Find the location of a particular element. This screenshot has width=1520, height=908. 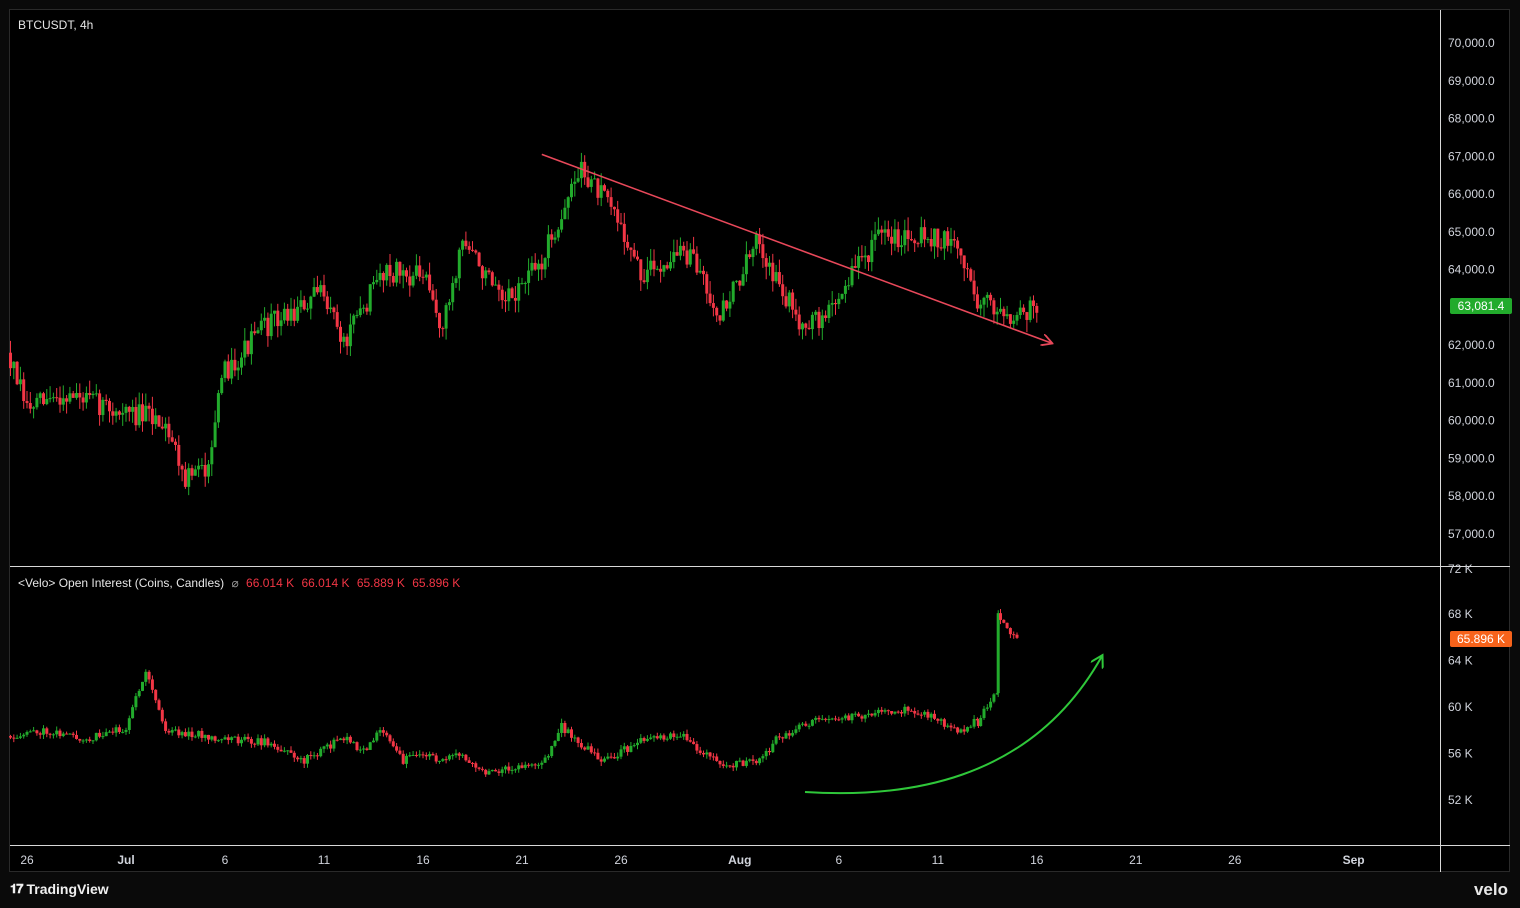

time-axis-tick: 11 is located at coordinates (938, 860).